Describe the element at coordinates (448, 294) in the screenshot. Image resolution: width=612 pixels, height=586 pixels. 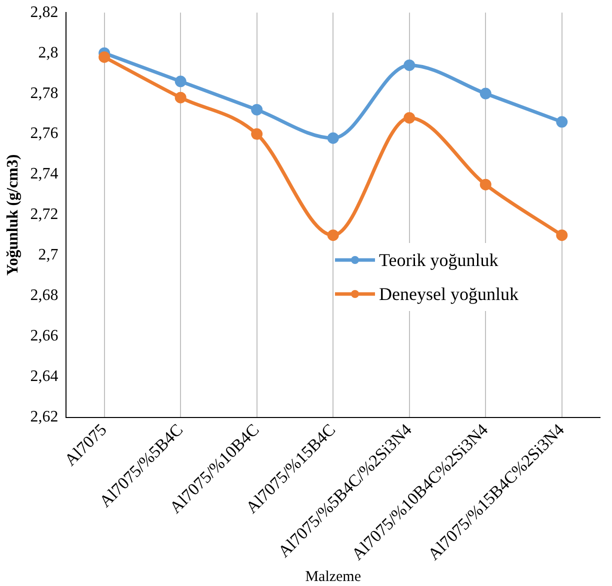
I see `legend-label: Deneysel yoğunluk` at that location.